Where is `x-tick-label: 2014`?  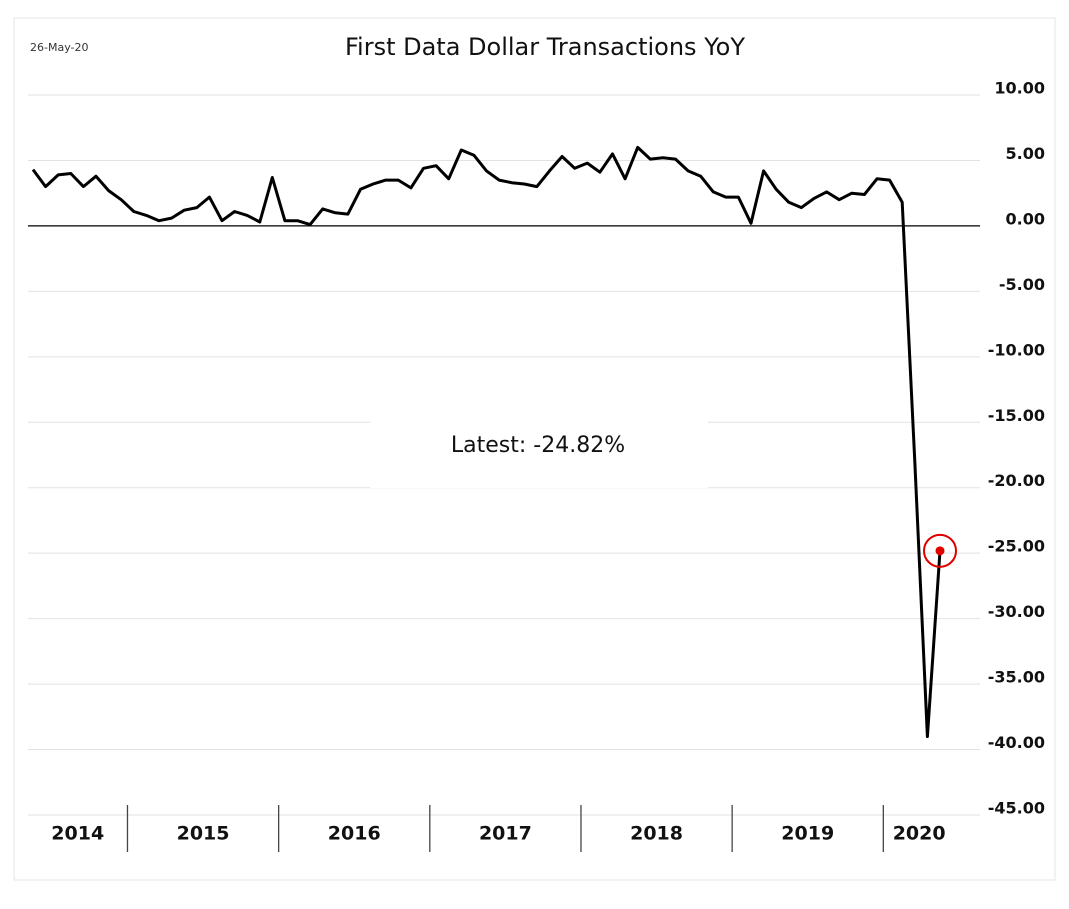
x-tick-label: 2014 is located at coordinates (77, 834).